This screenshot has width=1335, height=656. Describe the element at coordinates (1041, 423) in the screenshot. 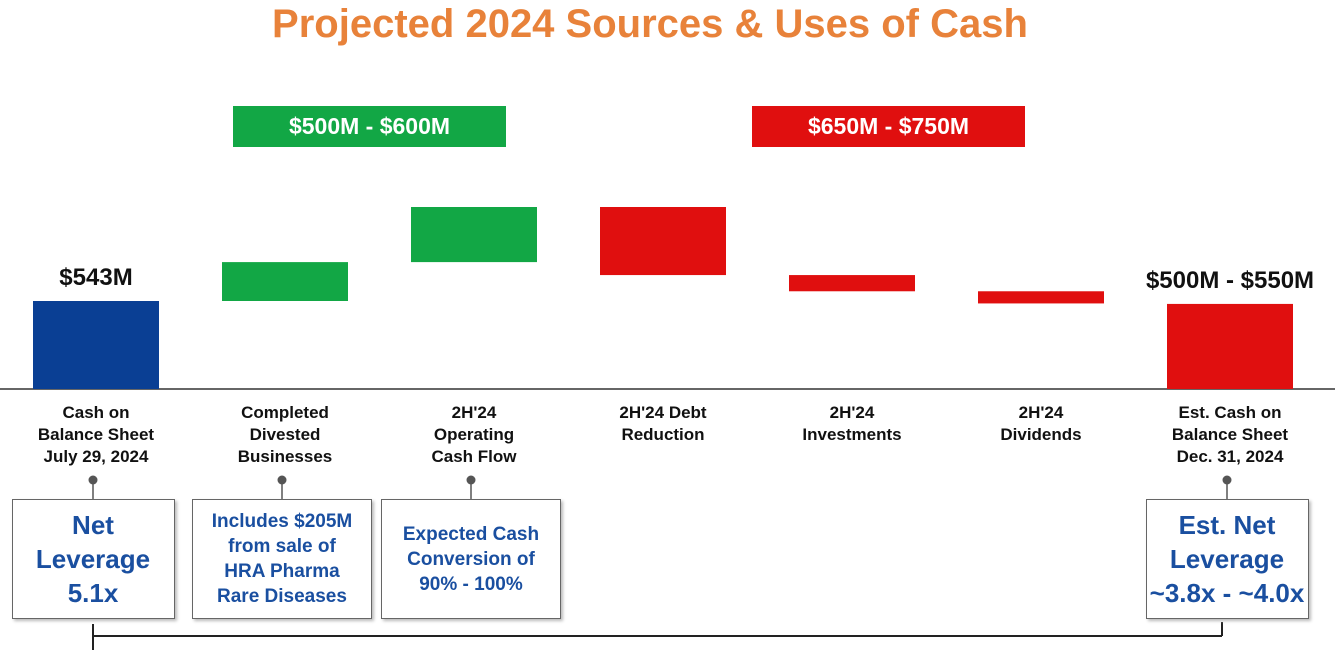

I see `x-tick-label: 2H'24 Dividends` at that location.